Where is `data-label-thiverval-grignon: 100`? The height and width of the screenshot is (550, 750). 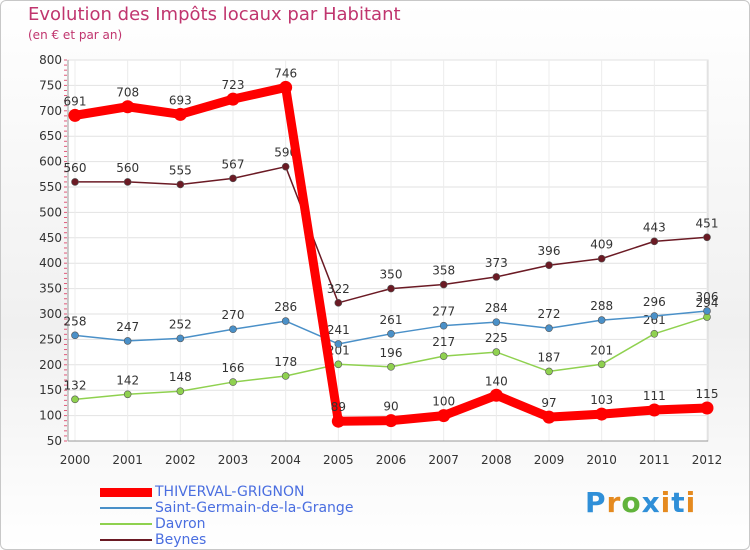 data-label-thiverval-grignon: 100 is located at coordinates (443, 402).